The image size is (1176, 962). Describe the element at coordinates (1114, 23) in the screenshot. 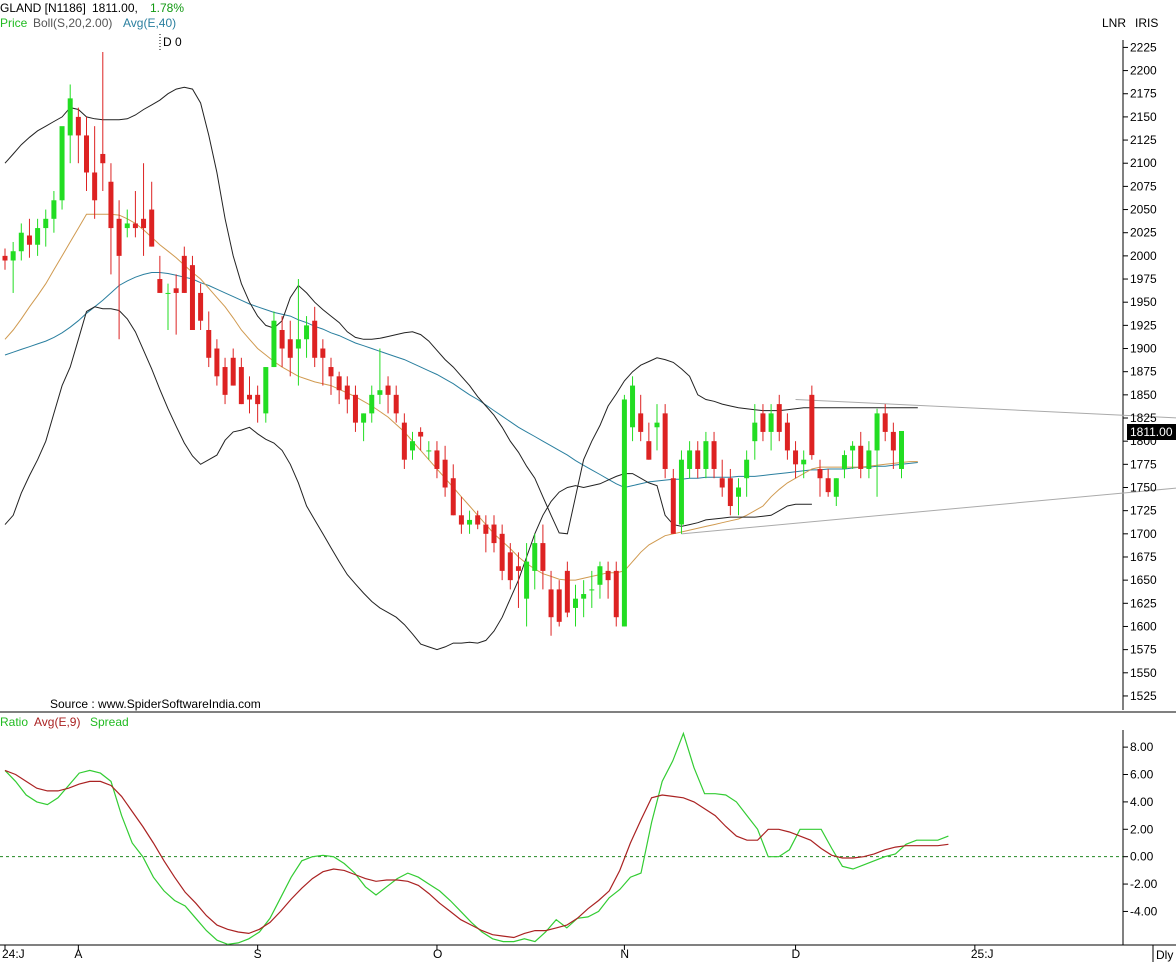

I see `lnr-label: LNR` at that location.